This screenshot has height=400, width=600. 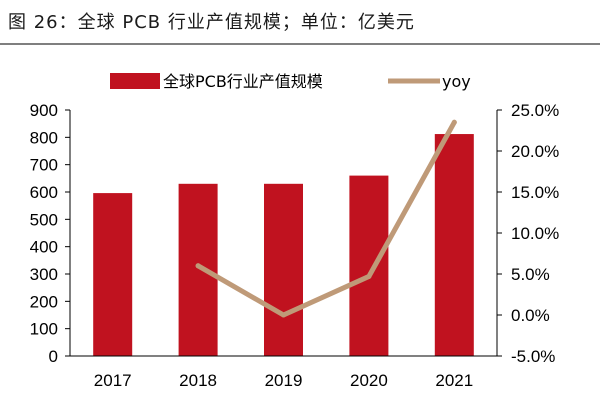 What do you see at coordinates (369, 380) in the screenshot?
I see `x-tick-label: 2020` at bounding box center [369, 380].